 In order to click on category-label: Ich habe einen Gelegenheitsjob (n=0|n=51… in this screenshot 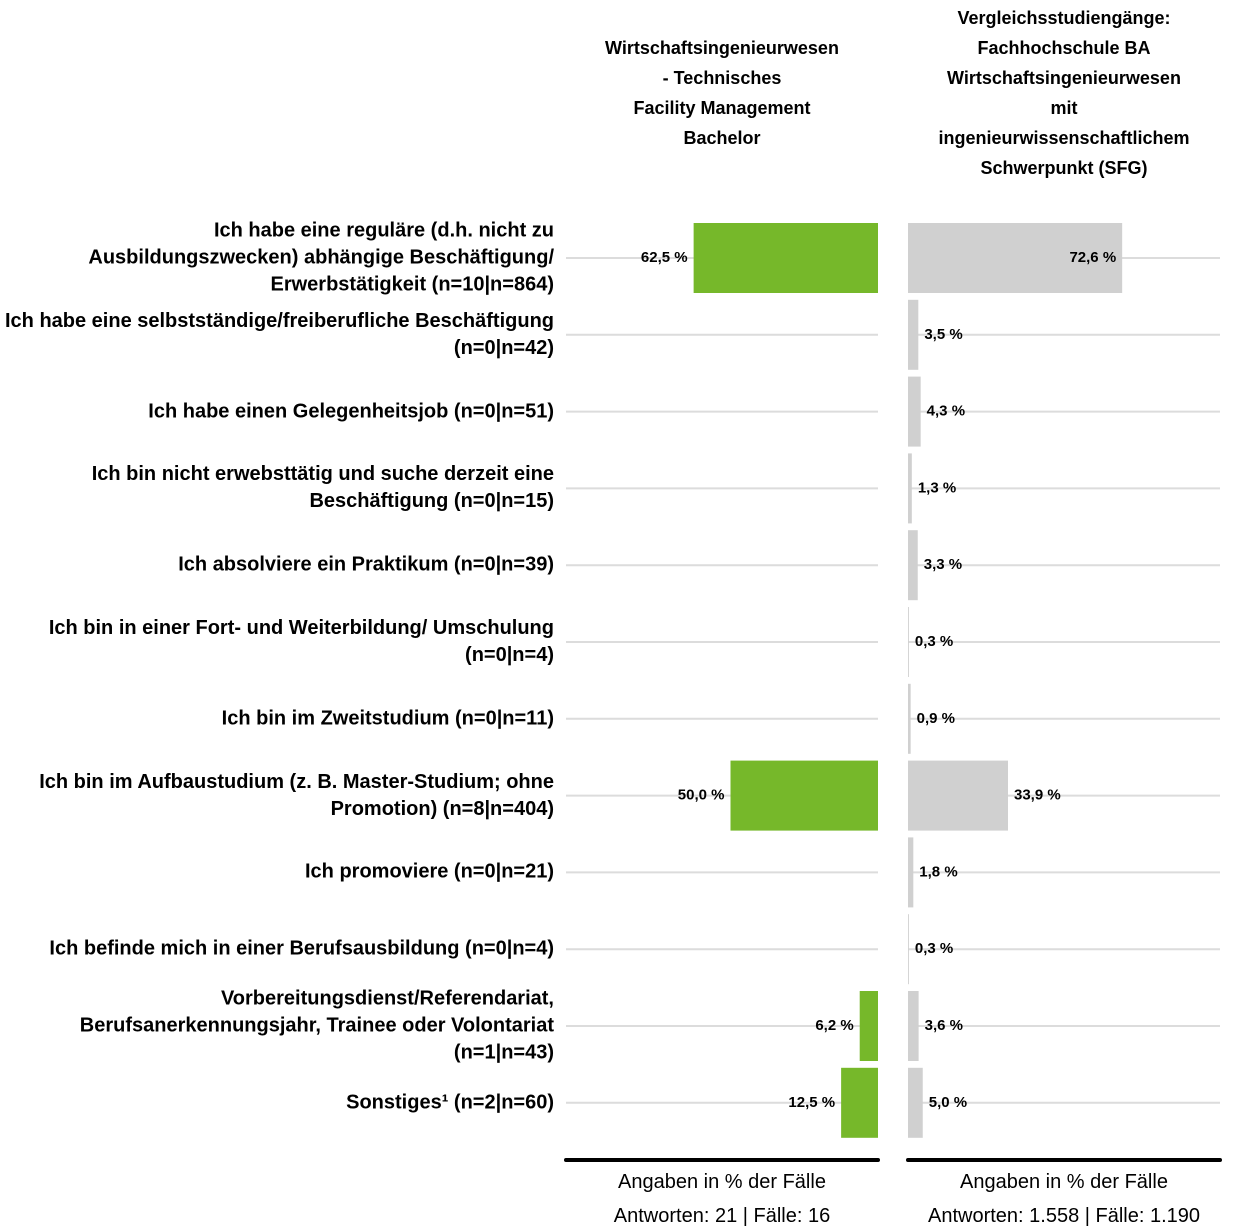, I will do `click(351, 411)`.